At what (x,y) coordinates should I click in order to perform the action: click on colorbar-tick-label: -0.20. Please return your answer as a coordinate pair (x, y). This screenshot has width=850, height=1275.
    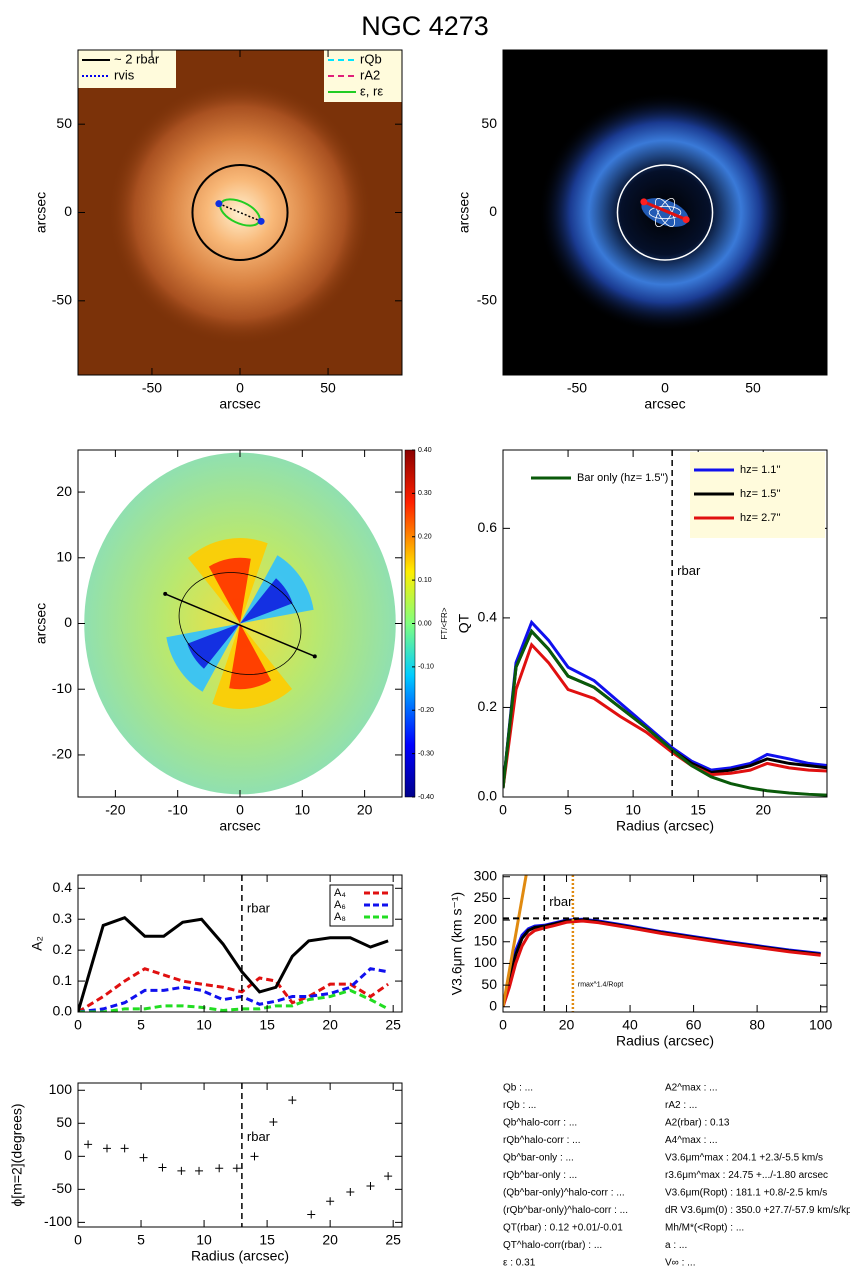
    Looking at the image, I should click on (426, 710).